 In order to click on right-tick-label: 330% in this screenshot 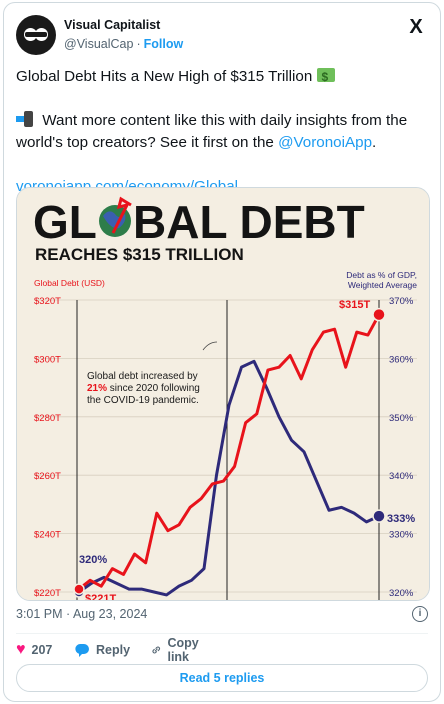, I will do `click(401, 535)`.